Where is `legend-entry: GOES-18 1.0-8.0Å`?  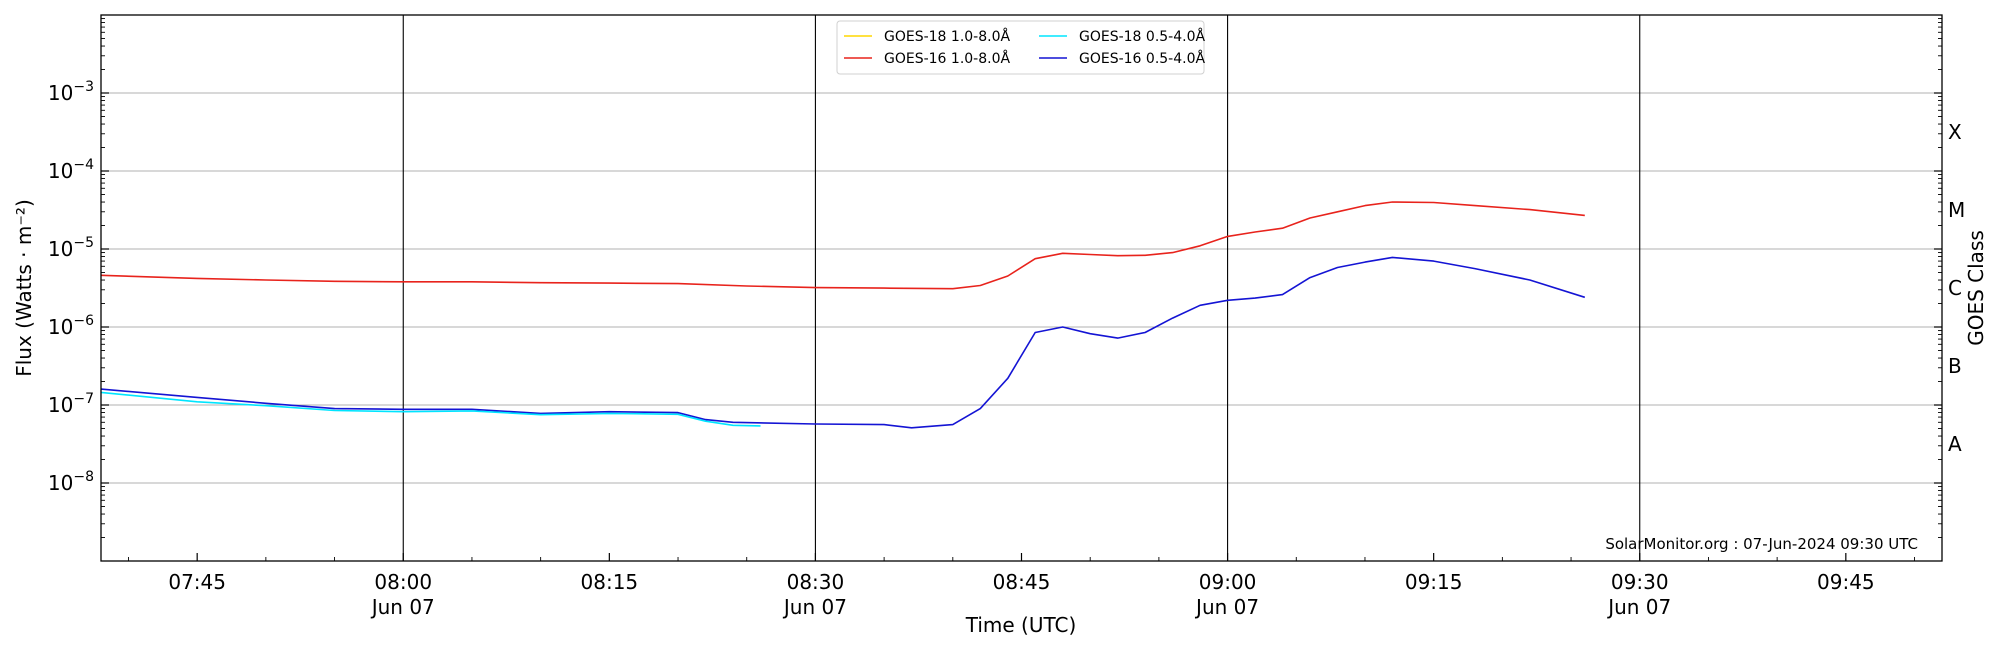 legend-entry: GOES-18 1.0-8.0Å is located at coordinates (947, 36).